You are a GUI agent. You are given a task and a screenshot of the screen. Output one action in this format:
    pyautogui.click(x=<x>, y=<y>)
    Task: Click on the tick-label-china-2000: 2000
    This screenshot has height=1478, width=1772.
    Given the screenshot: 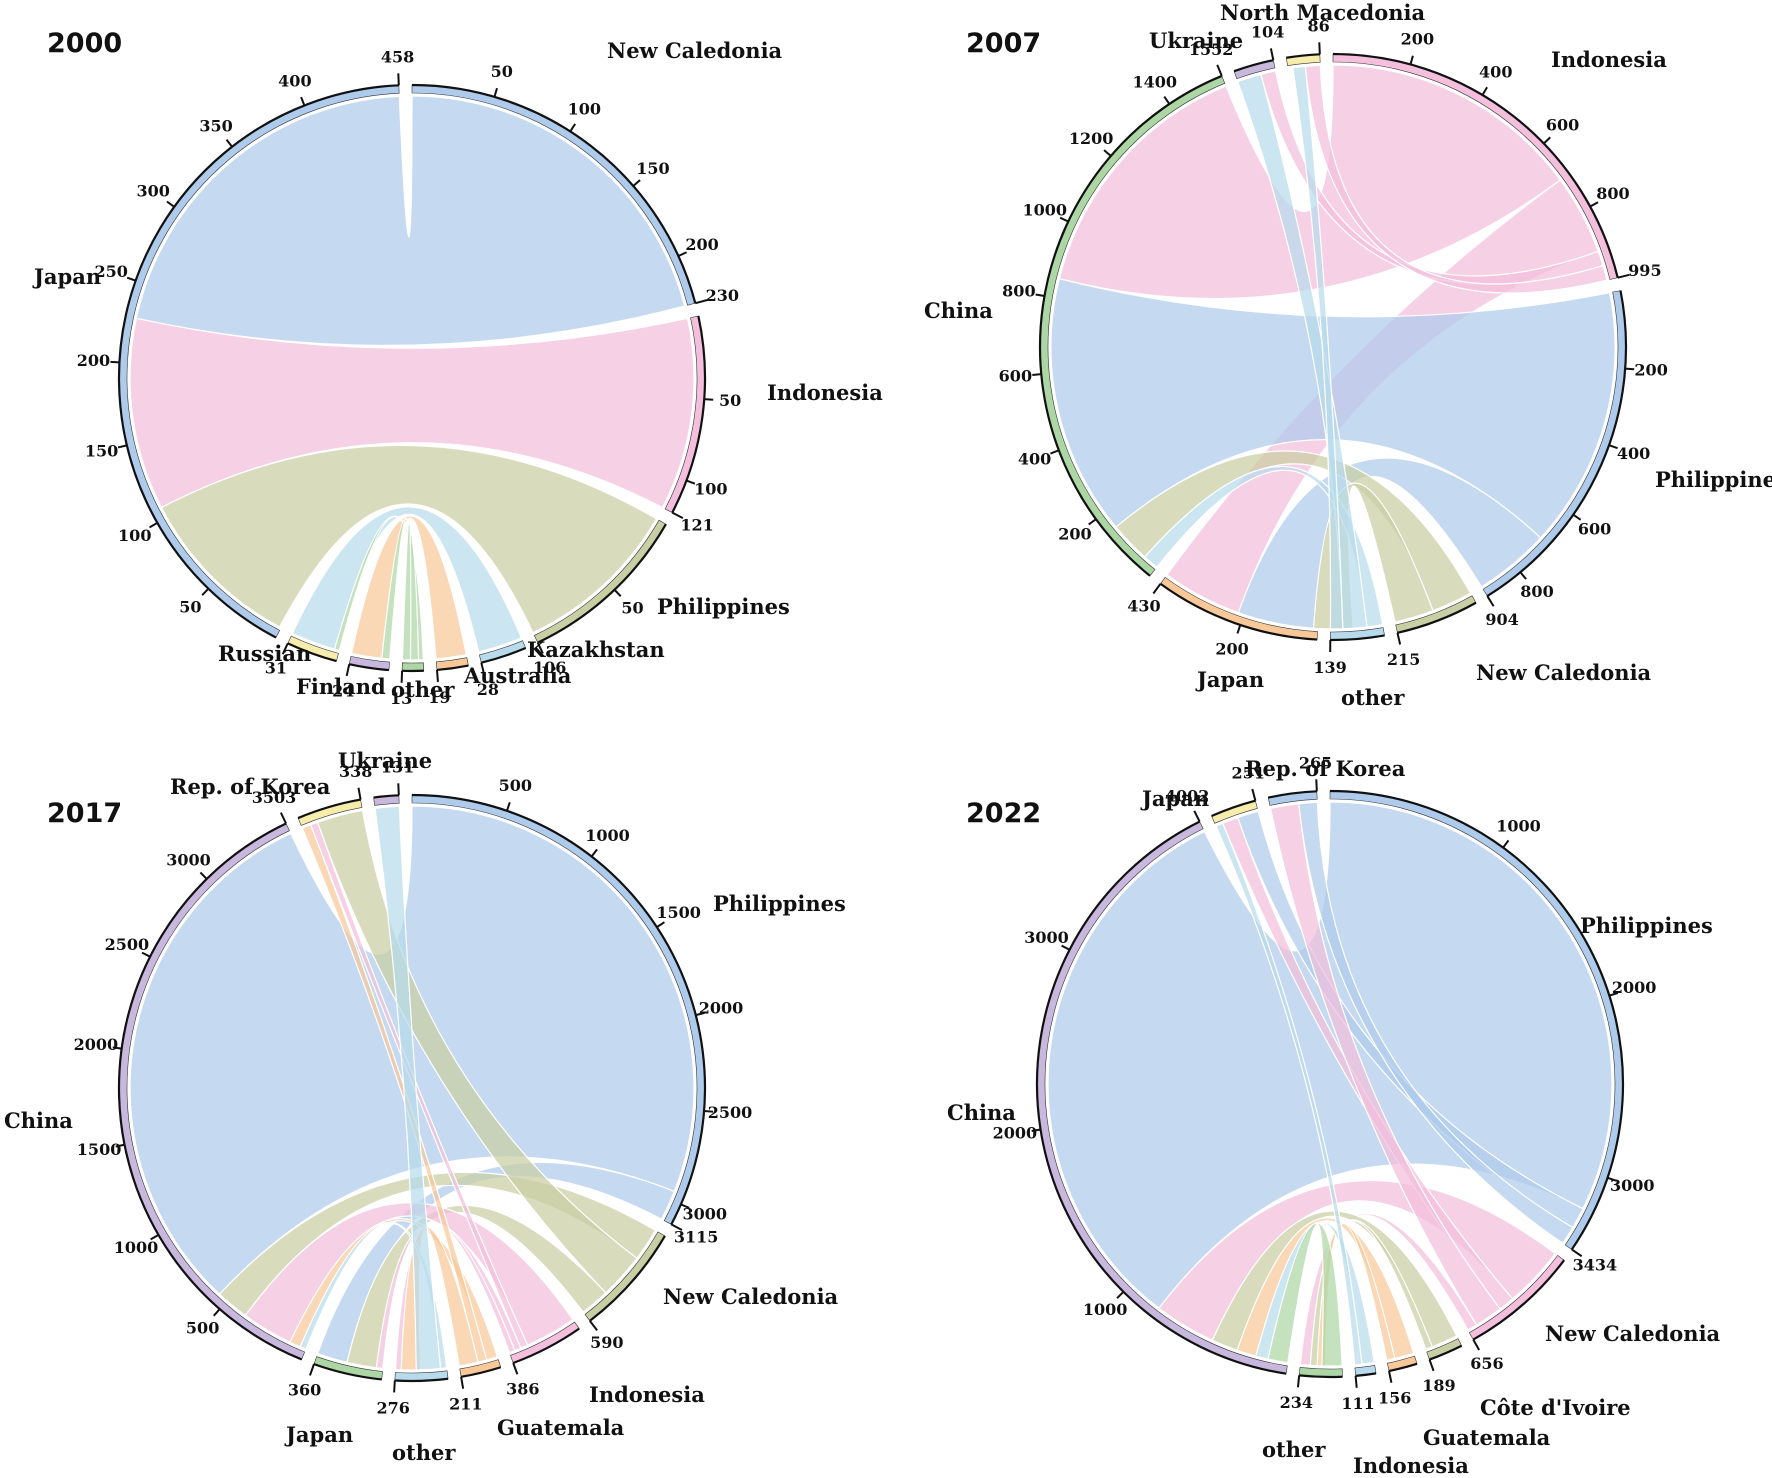 What is the action you would take?
    pyautogui.click(x=1015, y=1133)
    